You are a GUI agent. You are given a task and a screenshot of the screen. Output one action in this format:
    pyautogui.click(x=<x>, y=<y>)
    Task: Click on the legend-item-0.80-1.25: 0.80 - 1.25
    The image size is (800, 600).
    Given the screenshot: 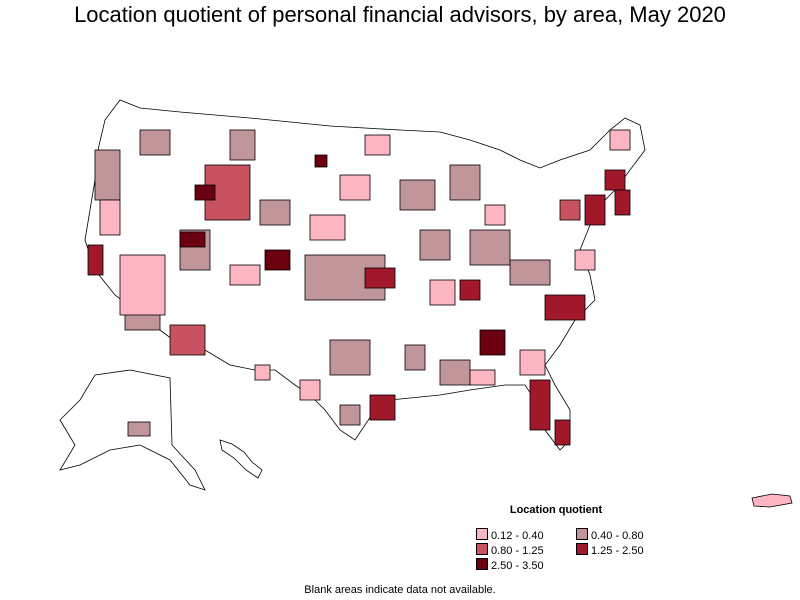 What is the action you would take?
    pyautogui.click(x=510, y=550)
    